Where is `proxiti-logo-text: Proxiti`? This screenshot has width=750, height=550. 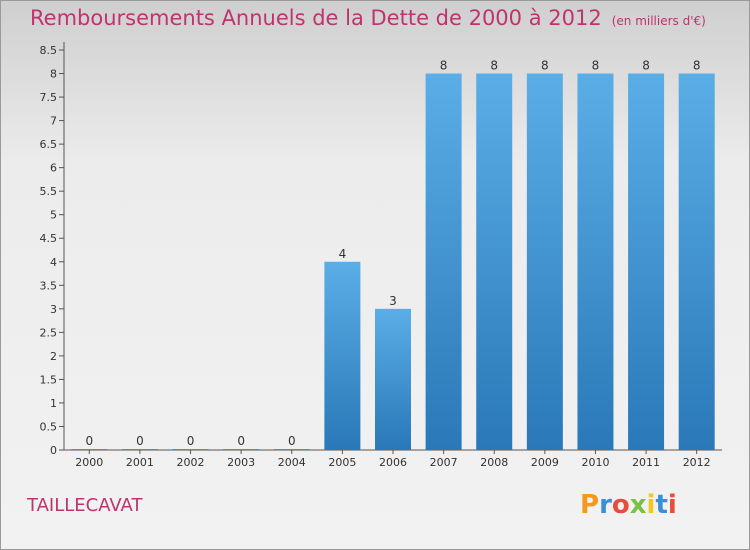
proxiti-logo-text: Proxiti is located at coordinates (628, 505).